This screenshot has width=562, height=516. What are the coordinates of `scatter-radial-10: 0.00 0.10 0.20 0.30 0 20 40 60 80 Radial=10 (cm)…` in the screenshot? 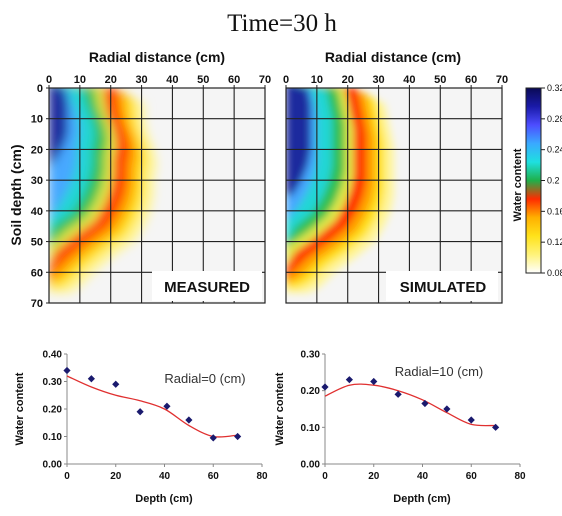 It's located at (400, 428).